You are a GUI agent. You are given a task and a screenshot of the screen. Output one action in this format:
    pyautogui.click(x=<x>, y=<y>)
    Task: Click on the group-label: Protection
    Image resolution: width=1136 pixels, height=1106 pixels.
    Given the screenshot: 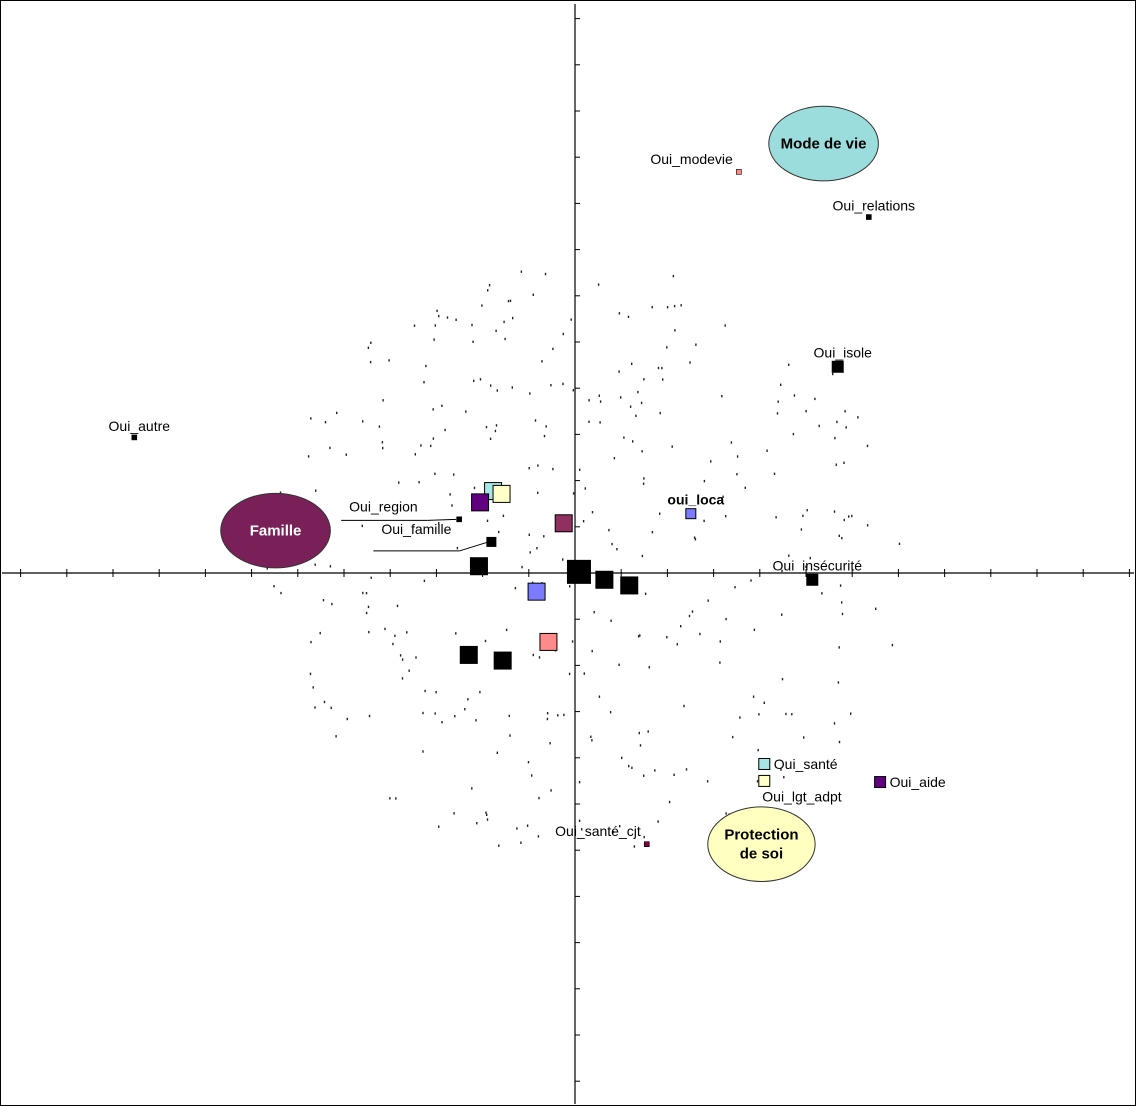 What is the action you would take?
    pyautogui.click(x=761, y=835)
    